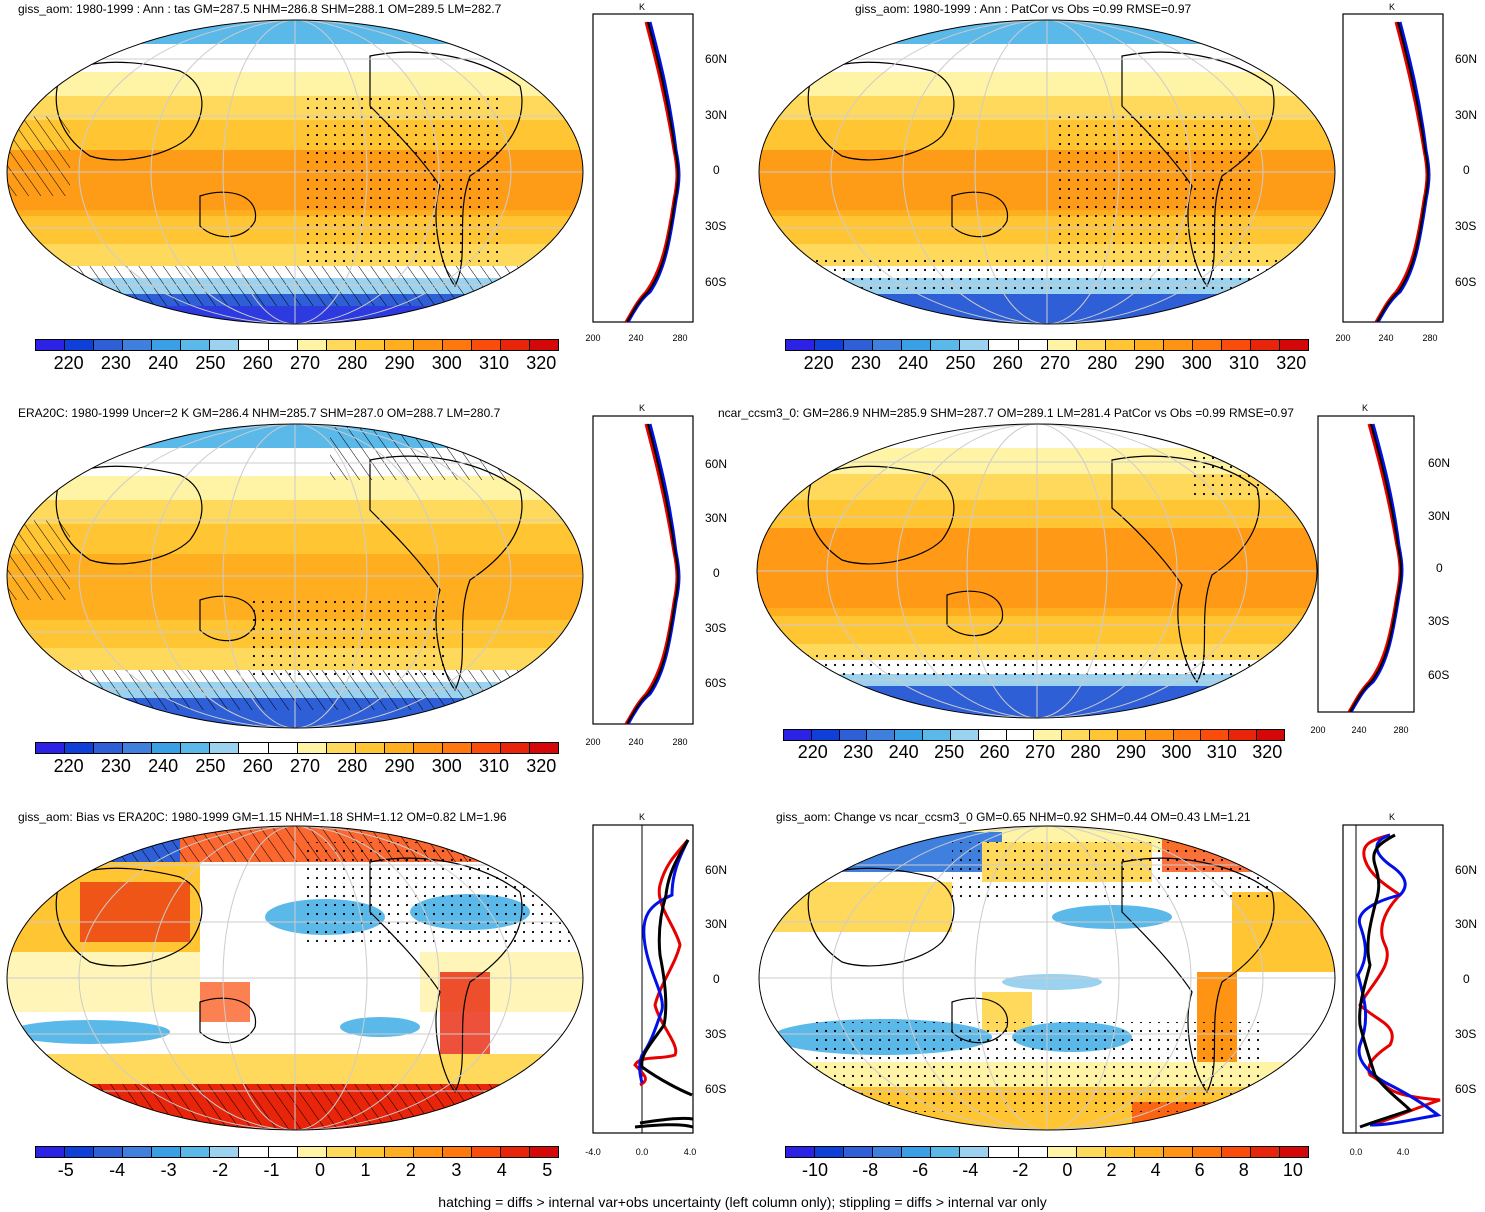 Image resolution: width=1485 pixels, height=1212 pixels. I want to click on panel-3-colorbar, so click(297, 748).